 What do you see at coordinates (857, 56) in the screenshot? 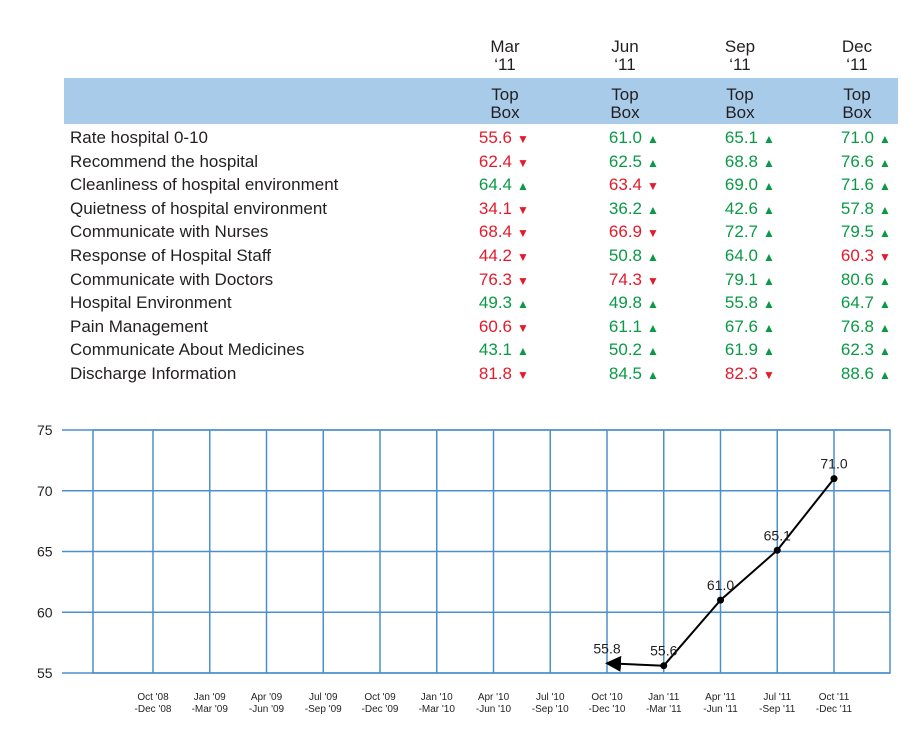
I see `period-header: Dec ‘11` at bounding box center [857, 56].